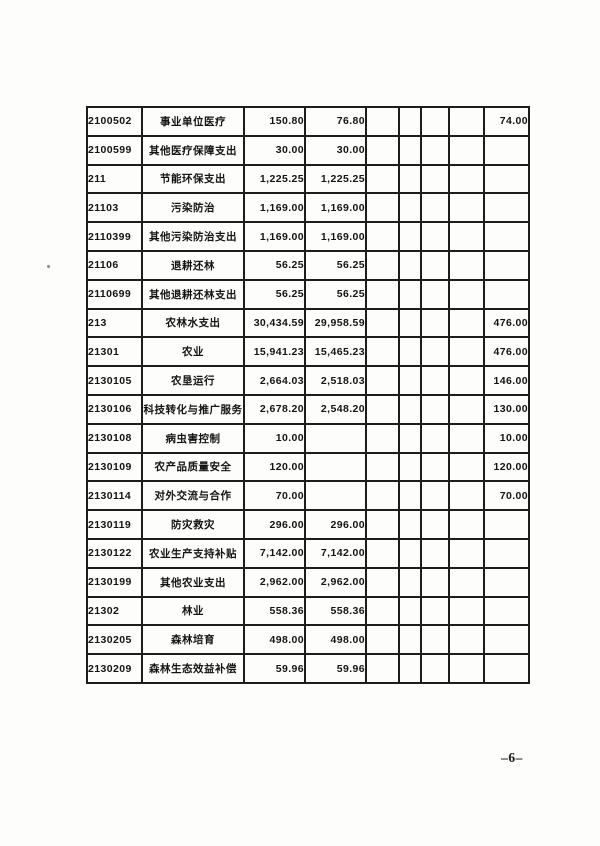  What do you see at coordinates (193, 668) in the screenshot?
I see `item-name-cell: 森林生态效益补偿` at bounding box center [193, 668].